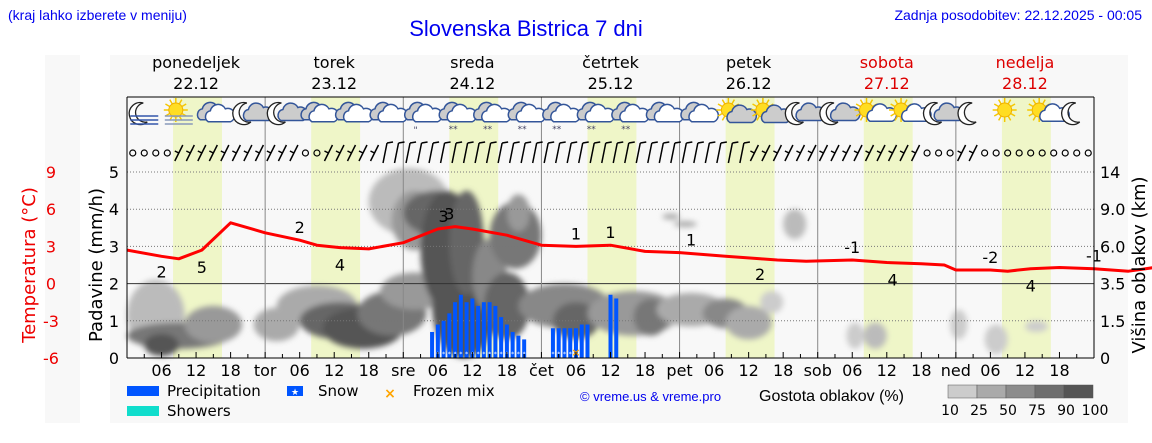 The height and width of the screenshot is (443, 1152). Describe the element at coordinates (990, 257) in the screenshot. I see `temperature-label: -2` at that location.